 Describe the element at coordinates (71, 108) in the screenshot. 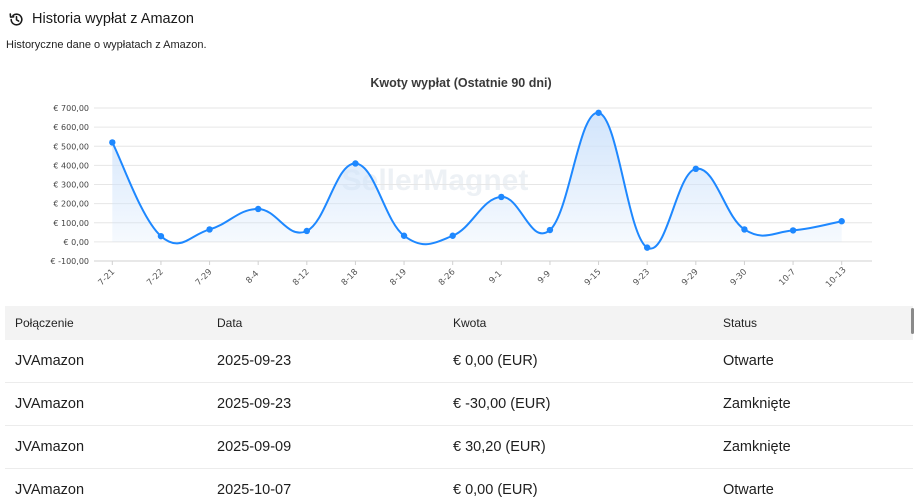

I see `y-tick-label: € 700,00` at that location.